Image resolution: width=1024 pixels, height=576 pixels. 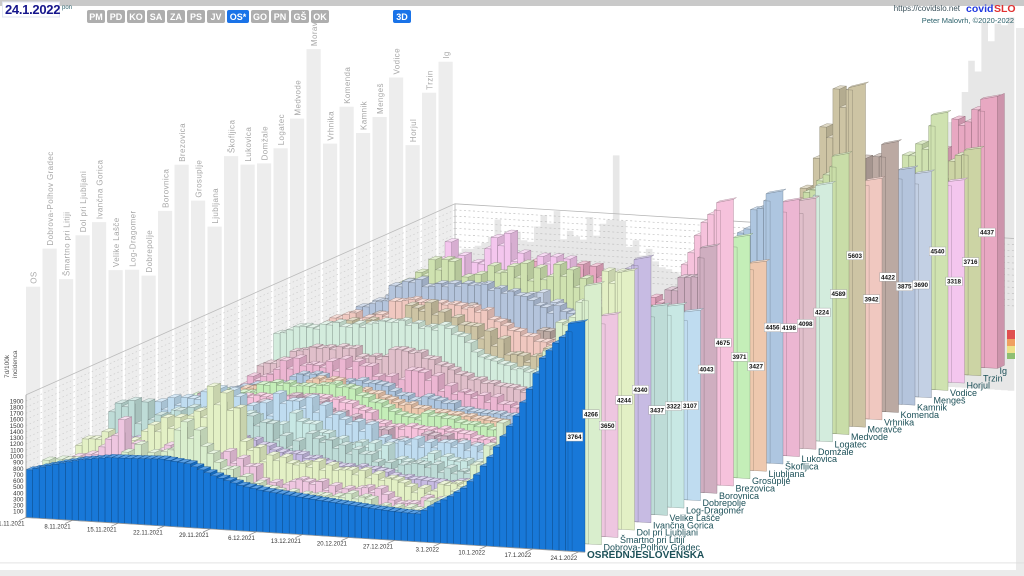 I want to click on svg-text: PM, so click(x=96, y=17).